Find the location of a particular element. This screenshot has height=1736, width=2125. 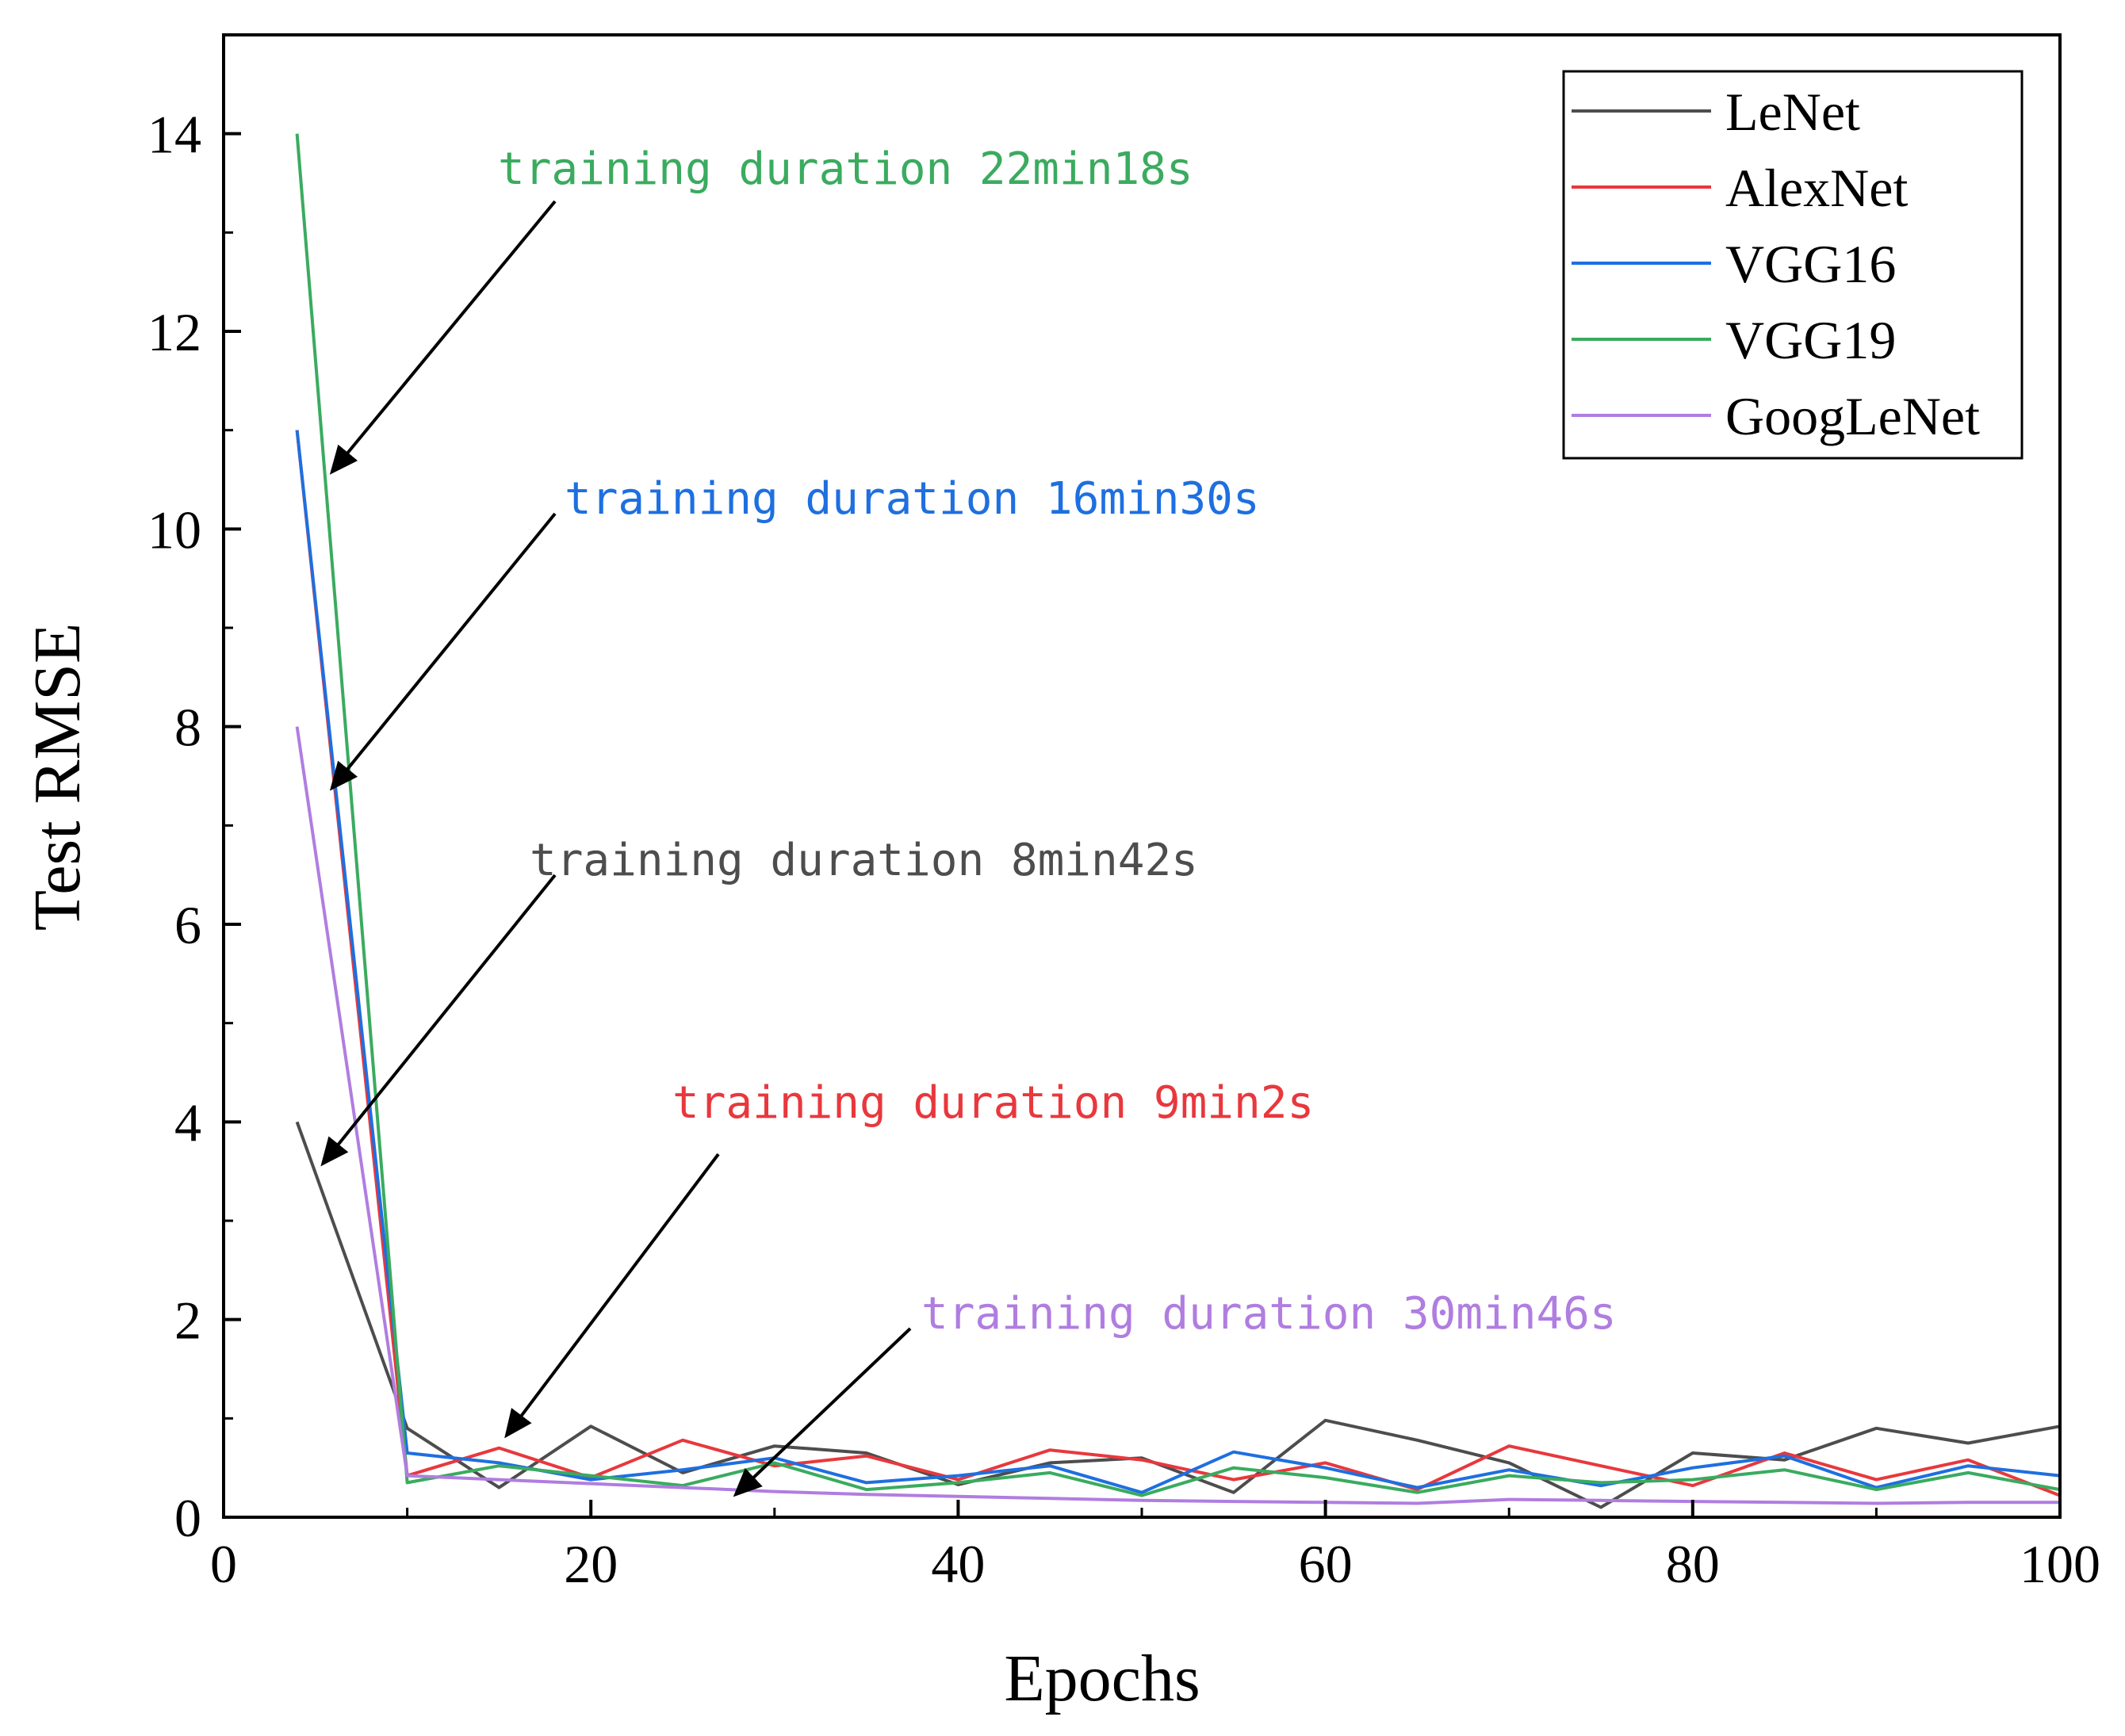

x-tick-label: 40 is located at coordinates (958, 1564).